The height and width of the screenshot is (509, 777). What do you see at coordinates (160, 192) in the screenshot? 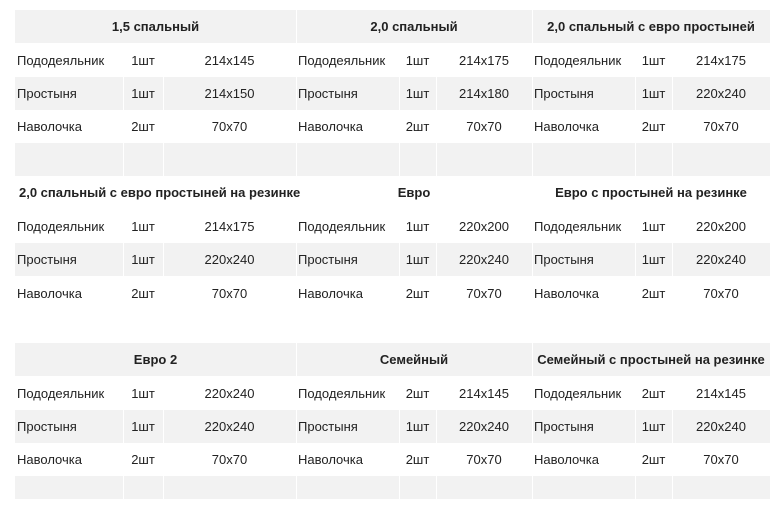
I see `group-title: 2,0 спальный с евро простыней на резинке` at bounding box center [160, 192].